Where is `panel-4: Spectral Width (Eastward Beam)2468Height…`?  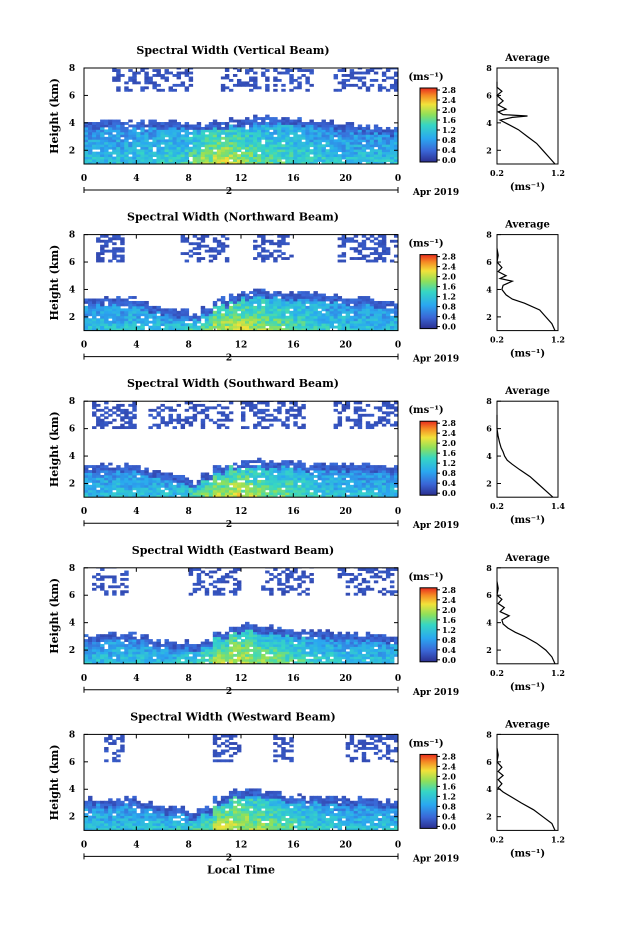 panel-4: Spectral Width (Eastward Beam)2468Height… is located at coordinates (306, 621).